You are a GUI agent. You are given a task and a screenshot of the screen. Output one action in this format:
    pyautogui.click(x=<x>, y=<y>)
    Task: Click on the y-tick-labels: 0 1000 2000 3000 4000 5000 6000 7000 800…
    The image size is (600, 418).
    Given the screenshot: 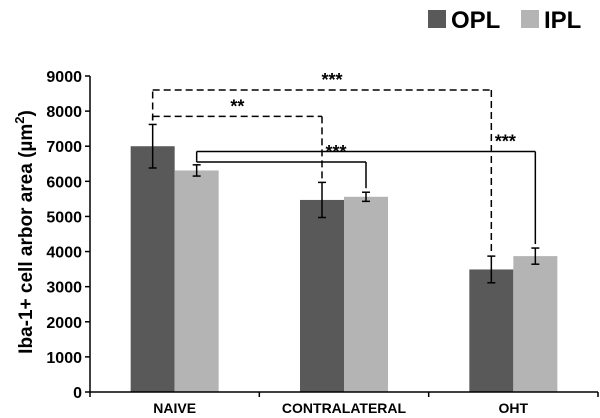 What is the action you would take?
    pyautogui.click(x=64, y=235)
    